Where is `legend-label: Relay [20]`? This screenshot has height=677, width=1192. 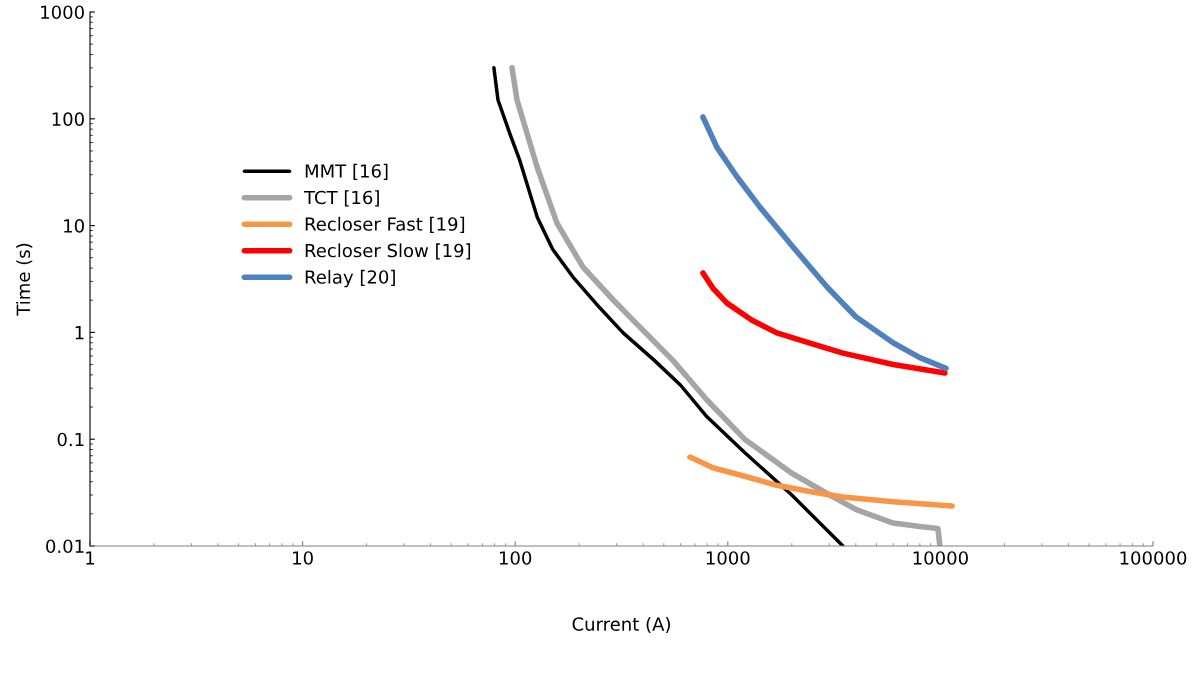
legend-label: Relay [20] is located at coordinates (350, 278).